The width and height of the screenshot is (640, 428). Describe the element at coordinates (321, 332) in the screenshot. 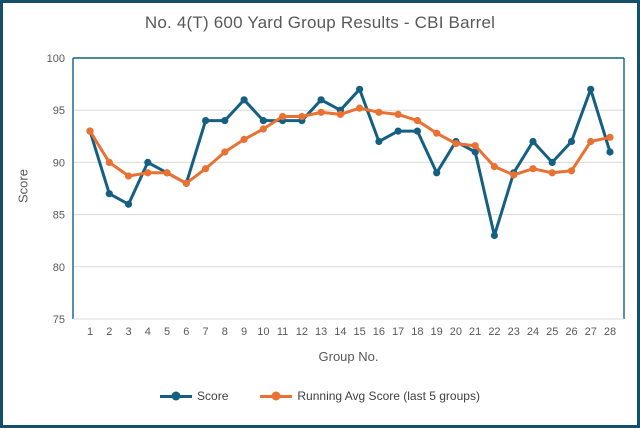

I see `svg-text: 13` at that location.